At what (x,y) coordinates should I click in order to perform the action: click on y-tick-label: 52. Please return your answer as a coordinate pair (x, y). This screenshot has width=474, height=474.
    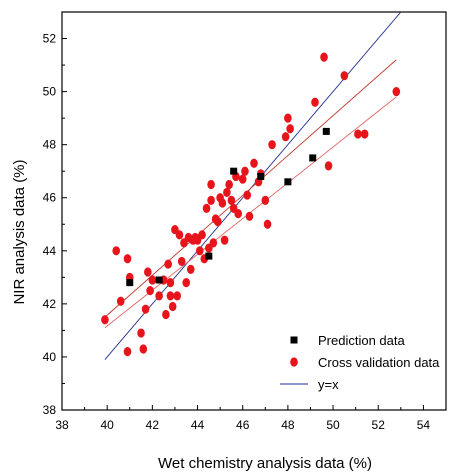
    Looking at the image, I should click on (50, 39).